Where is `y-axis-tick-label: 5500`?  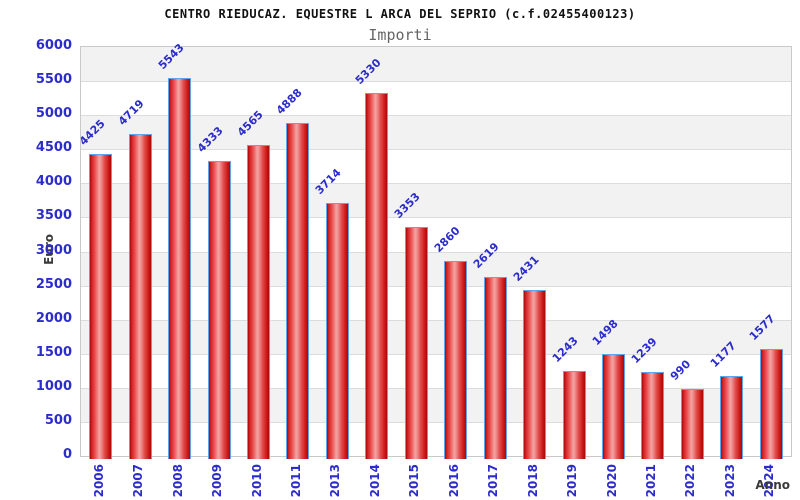
y-axis-tick-label: 5500 is located at coordinates (53, 80).